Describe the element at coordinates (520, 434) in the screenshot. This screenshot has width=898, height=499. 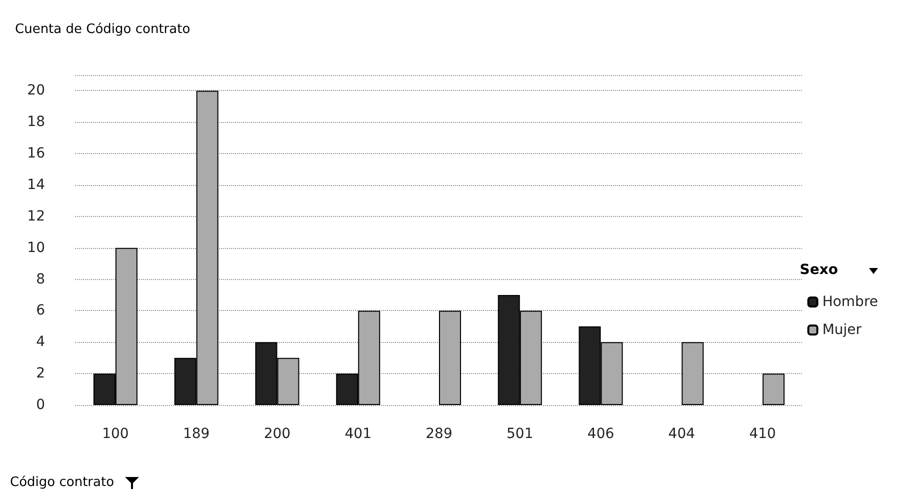
I see `x-tick-label: 501` at that location.